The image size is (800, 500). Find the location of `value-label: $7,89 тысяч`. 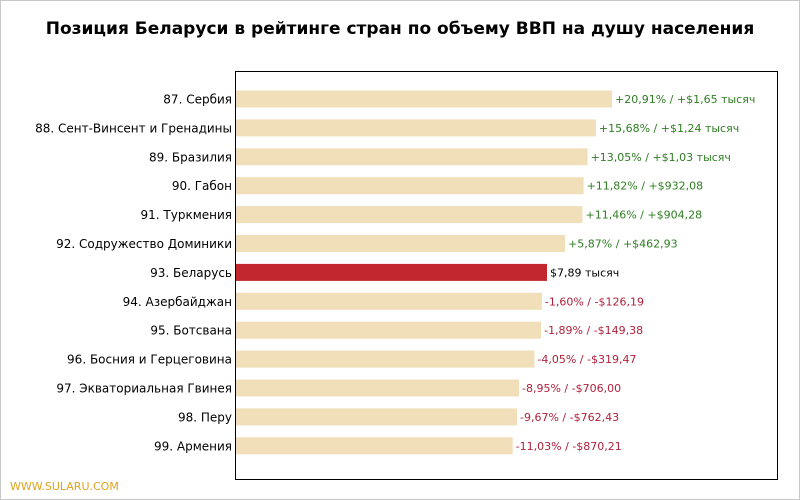

value-label: $7,89 тысяч is located at coordinates (584, 272).